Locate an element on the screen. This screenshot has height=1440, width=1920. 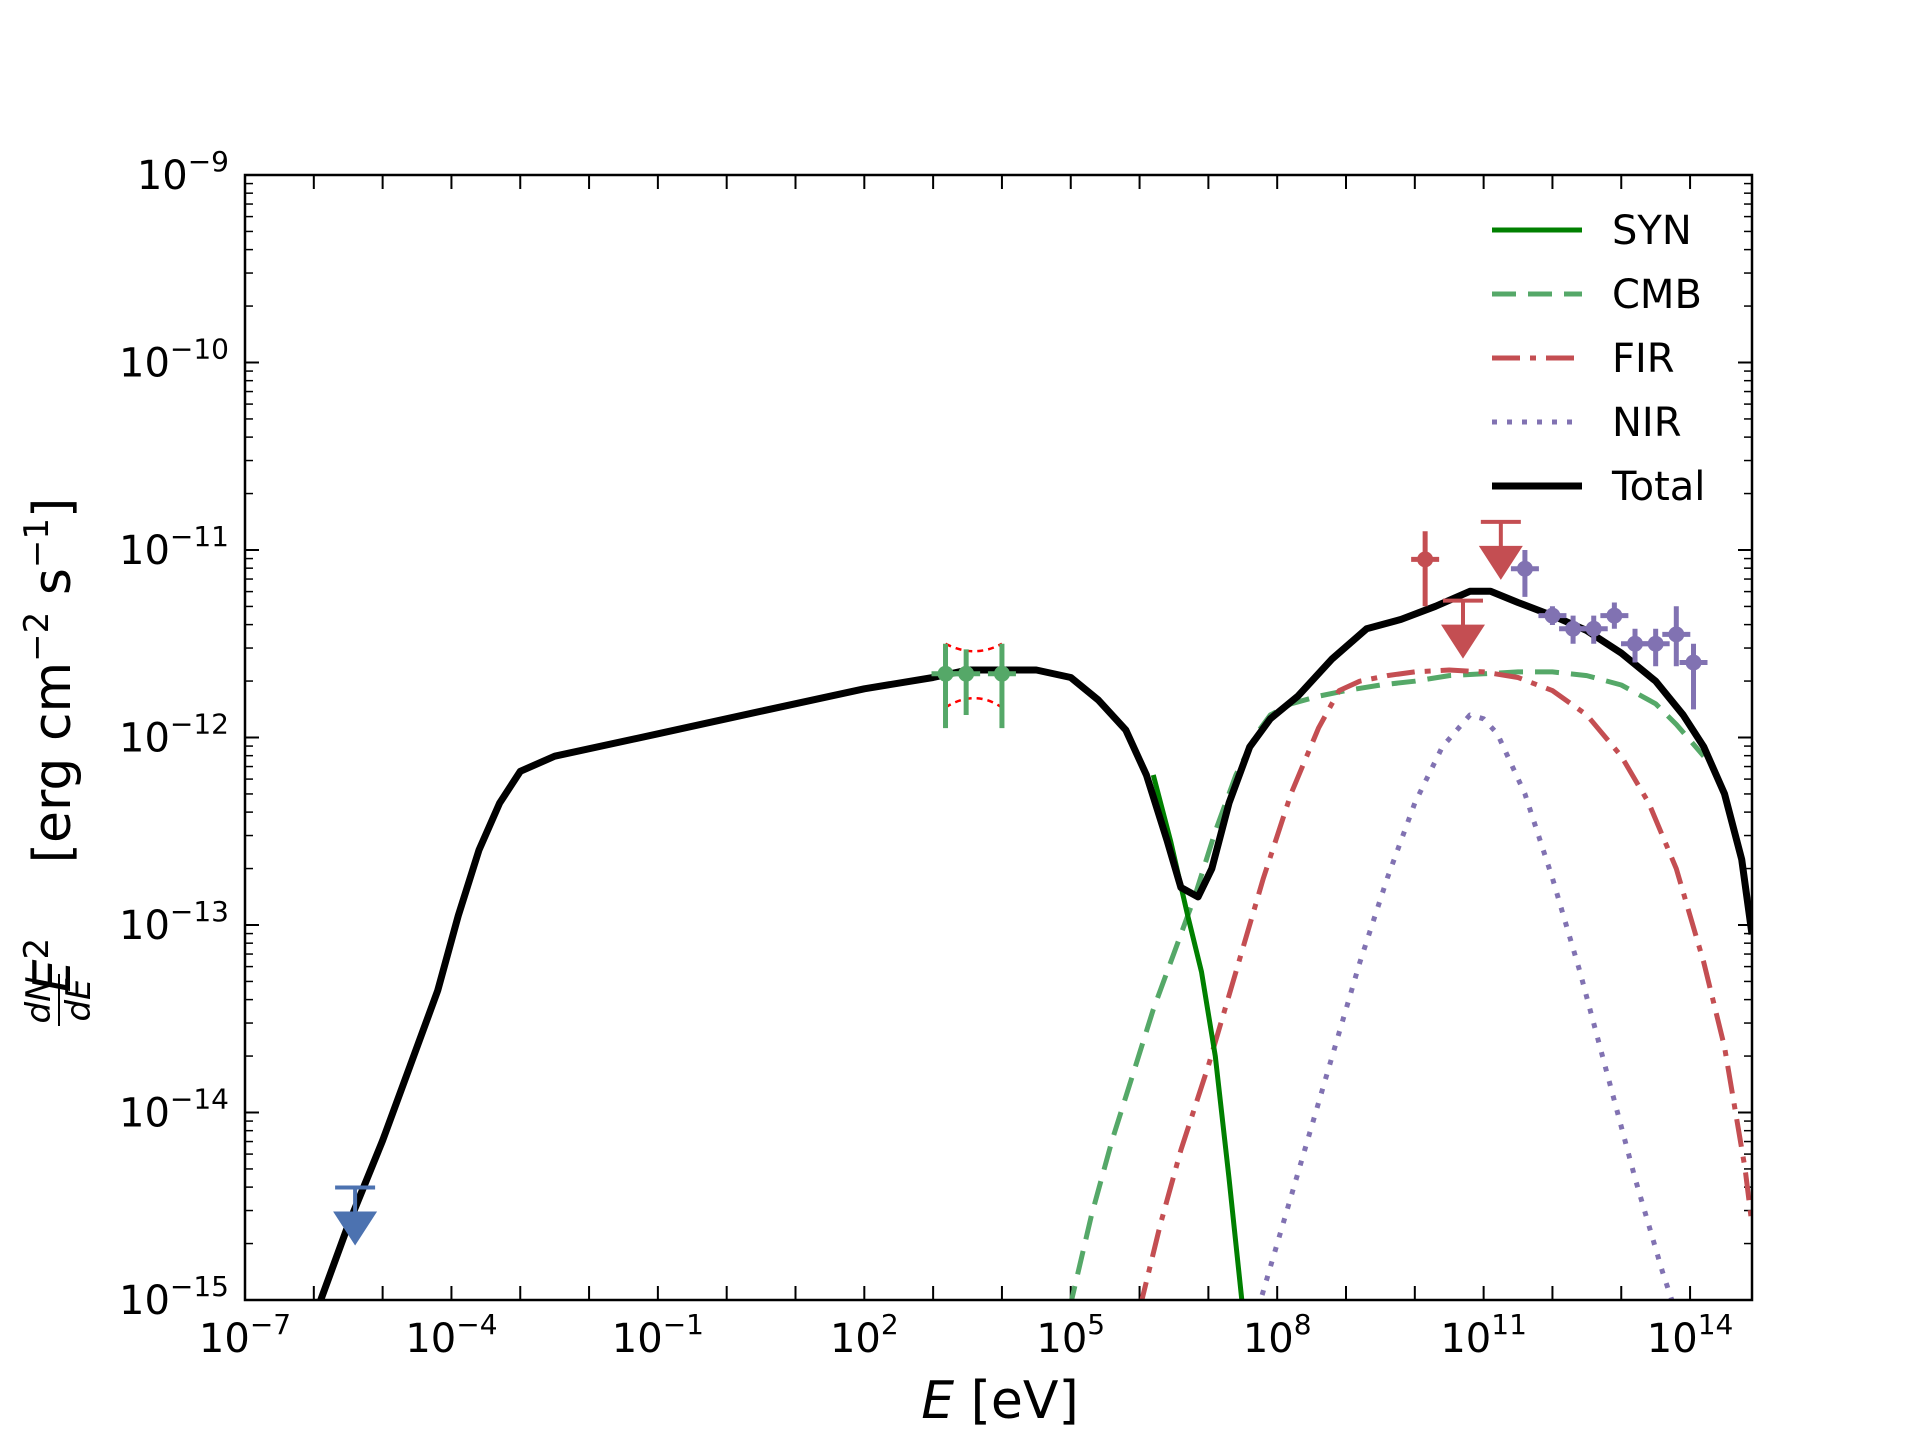
x-tick-exp: 8 is located at coordinates (1303, 1324).